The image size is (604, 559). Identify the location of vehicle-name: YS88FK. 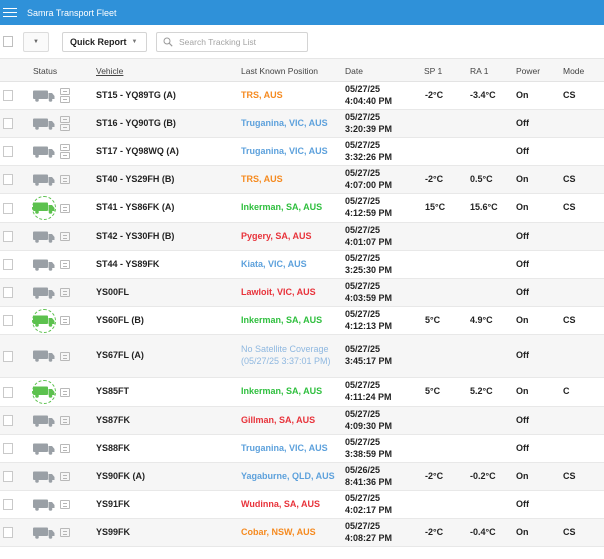
(113, 447).